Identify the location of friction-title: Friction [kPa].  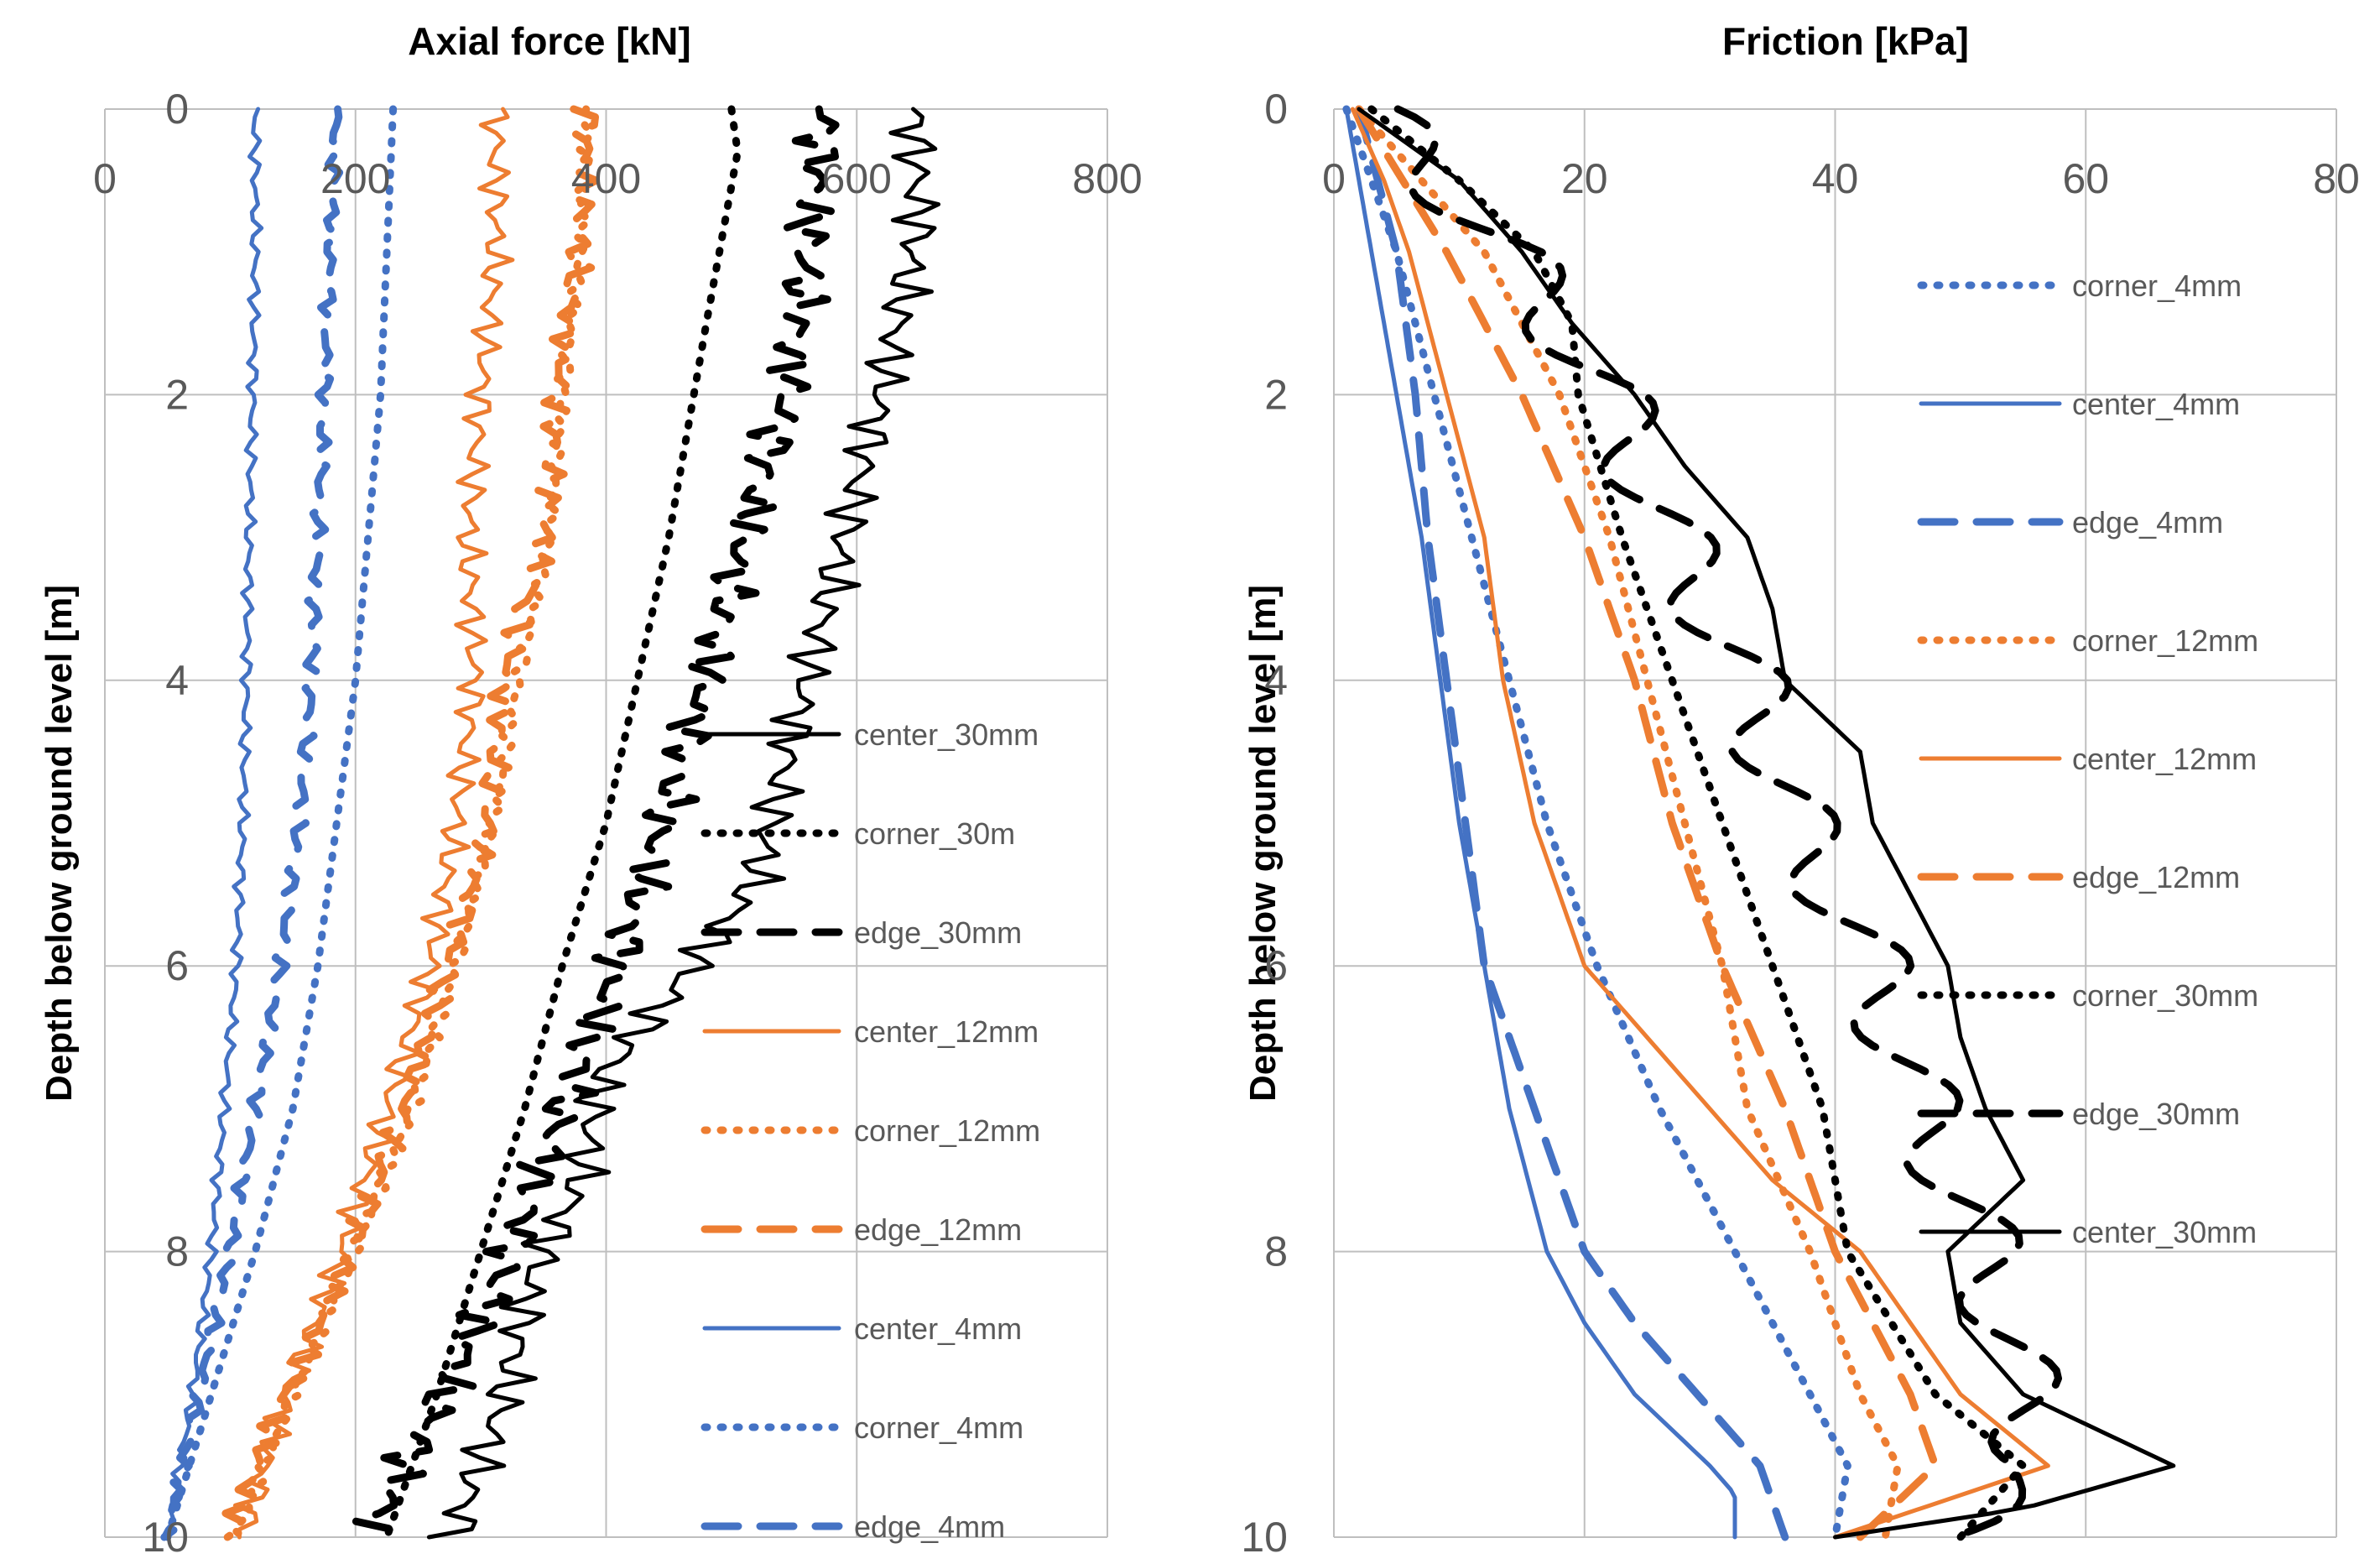
(1846, 41).